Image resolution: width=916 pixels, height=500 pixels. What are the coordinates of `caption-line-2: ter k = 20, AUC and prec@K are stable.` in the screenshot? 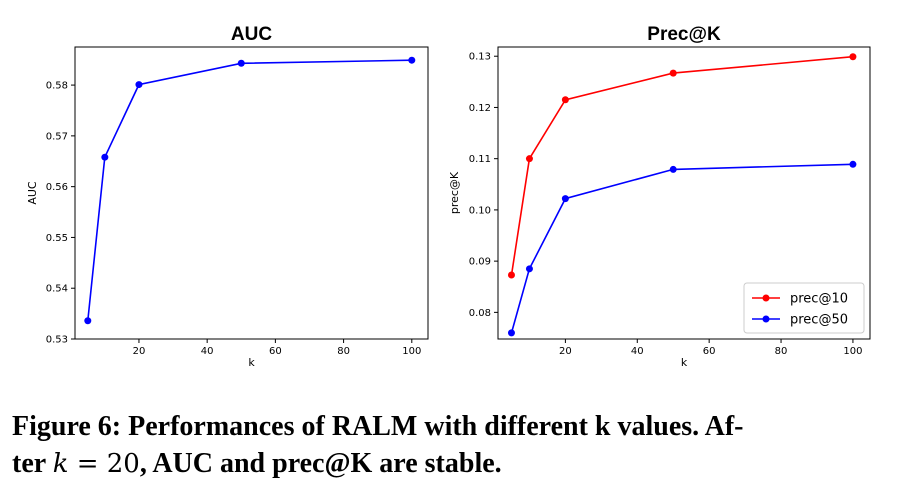 It's located at (458, 464).